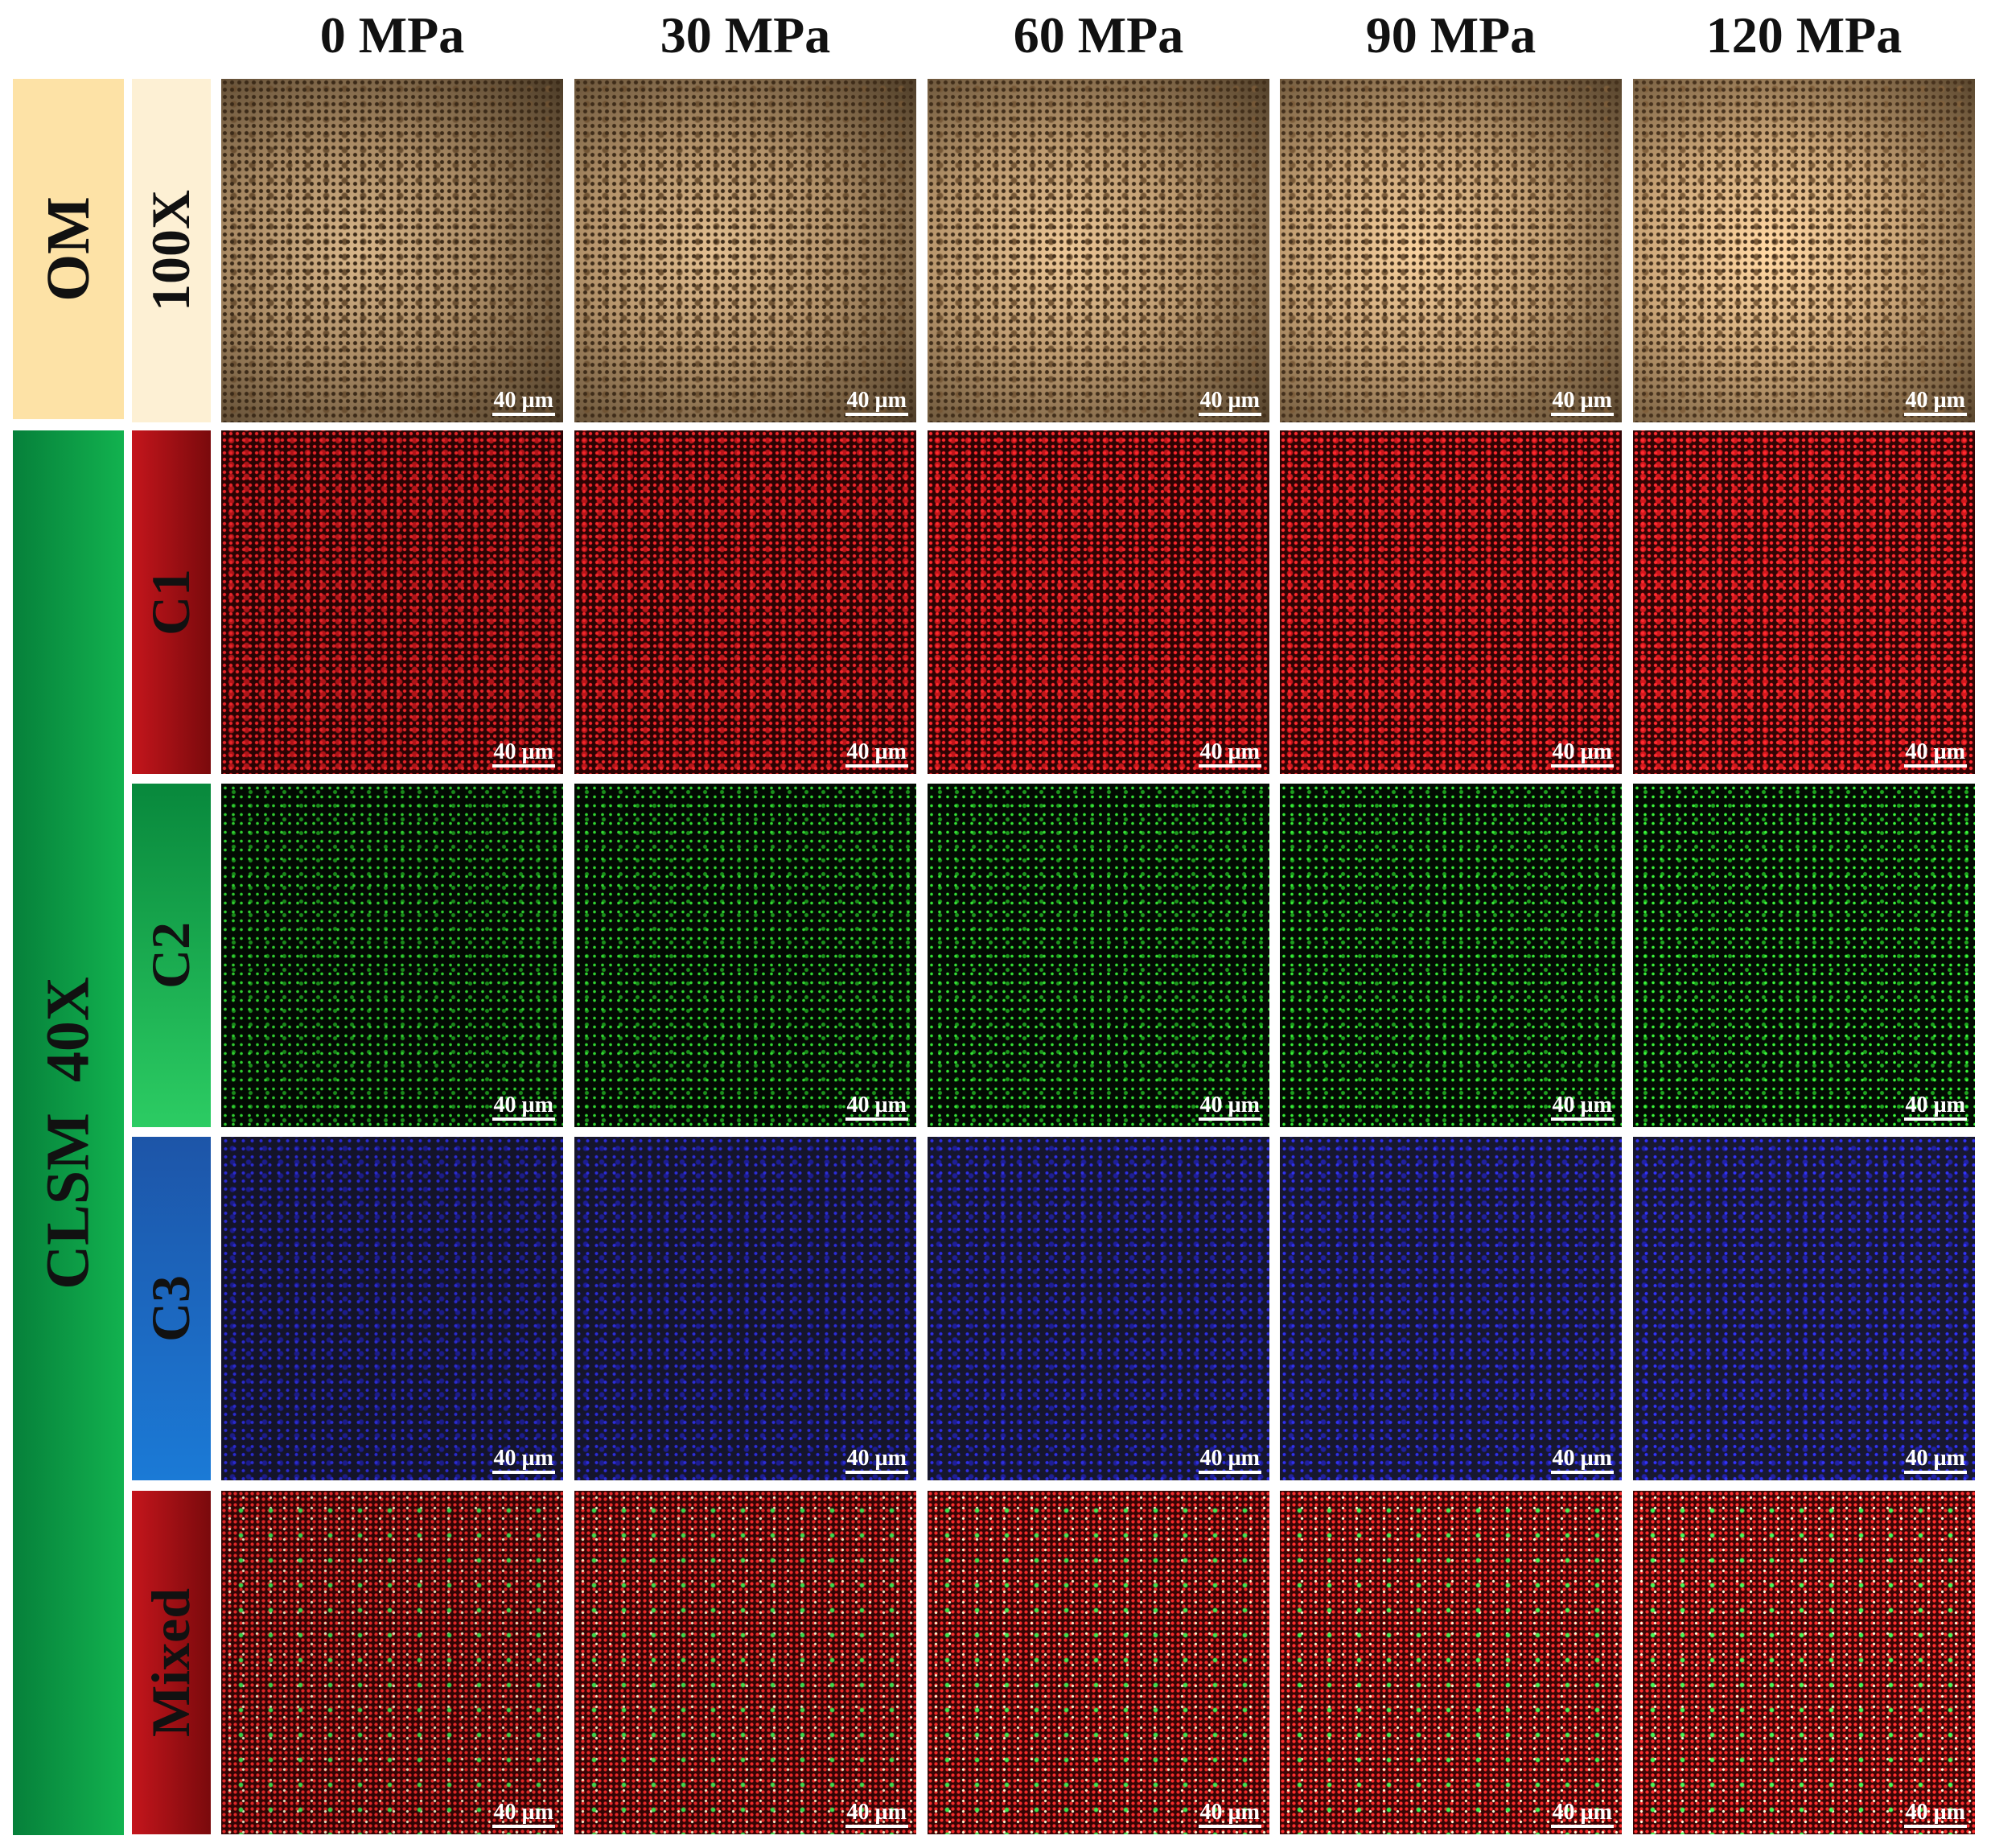 Image resolution: width=1991 pixels, height=1848 pixels. I want to click on row-label: Mixed, so click(171, 1662).